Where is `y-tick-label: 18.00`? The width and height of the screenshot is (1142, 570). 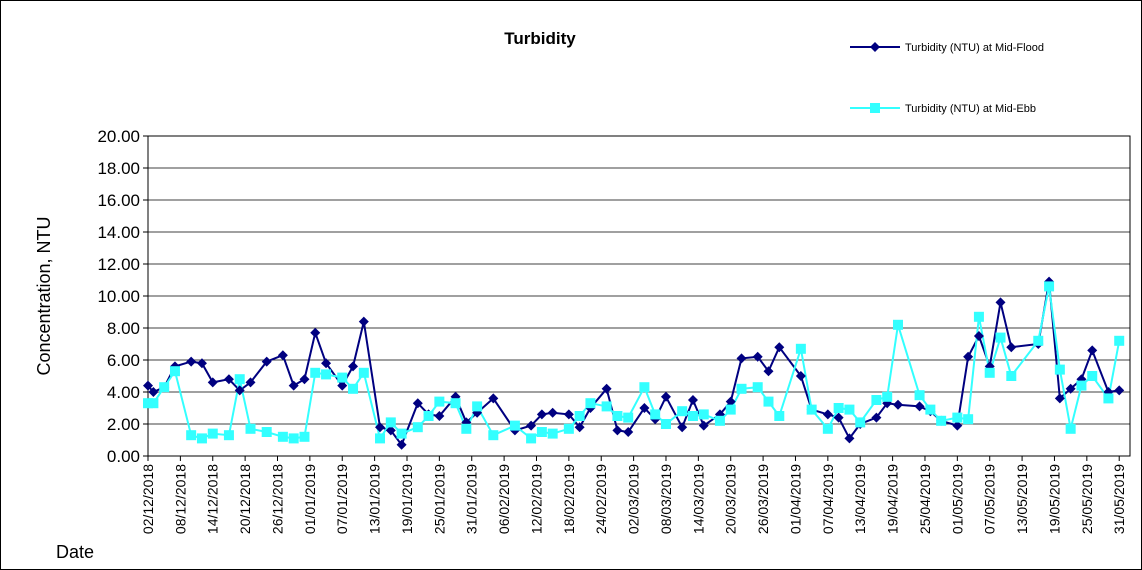 y-tick-label: 18.00 is located at coordinates (118, 168).